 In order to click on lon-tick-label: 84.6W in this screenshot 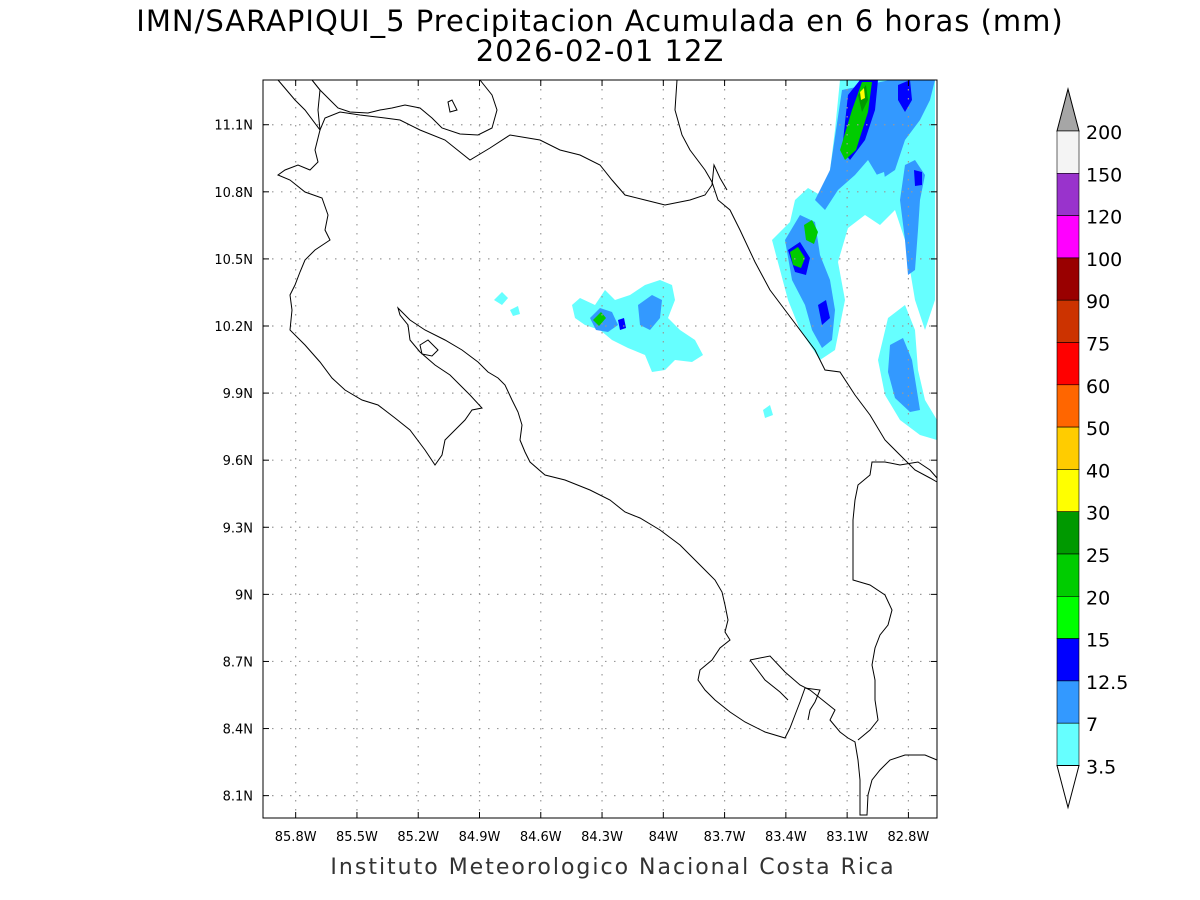, I will do `click(541, 837)`.